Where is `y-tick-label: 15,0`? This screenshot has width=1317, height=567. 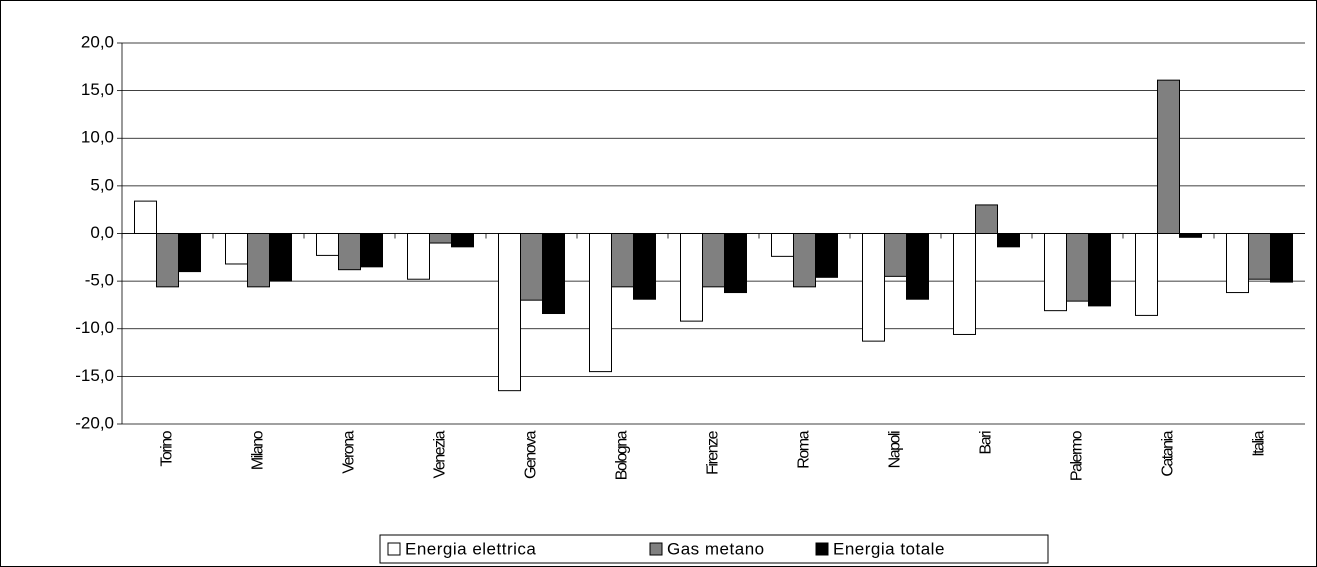 y-tick-label: 15,0 is located at coordinates (97, 89).